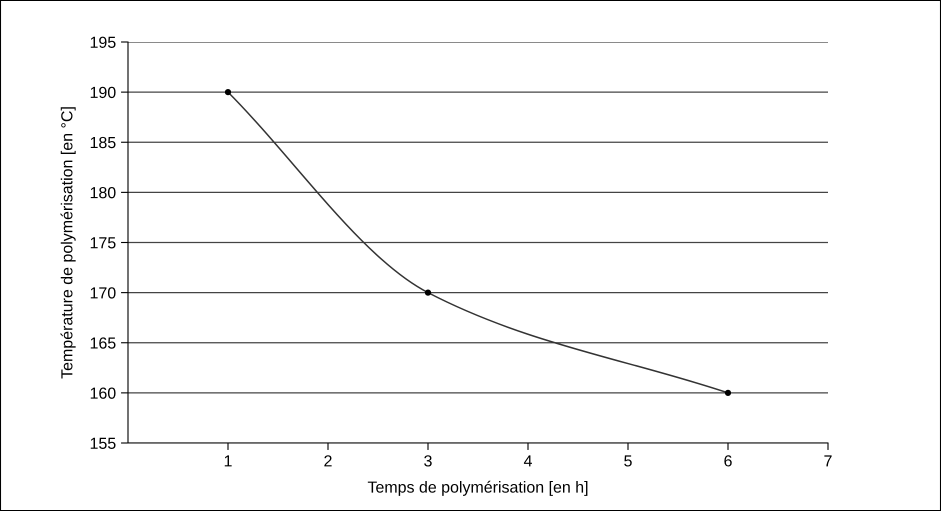 Image resolution: width=941 pixels, height=511 pixels. Describe the element at coordinates (103, 393) in the screenshot. I see `y-tick-label: 160` at that location.